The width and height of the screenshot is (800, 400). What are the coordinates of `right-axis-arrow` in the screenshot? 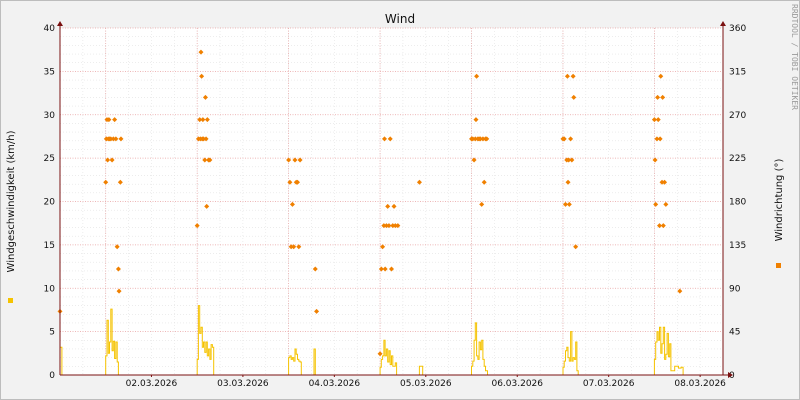 It's located at (723, 23).